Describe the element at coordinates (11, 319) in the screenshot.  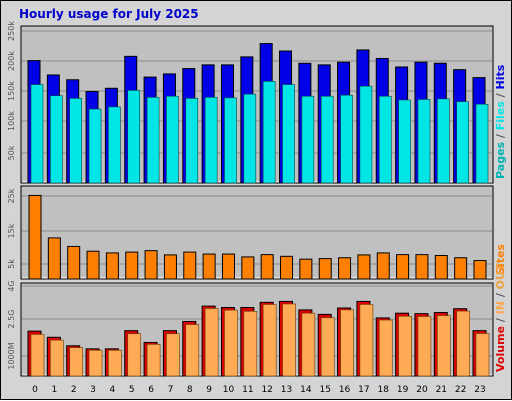
I see `y-tick-label: 2.5G` at that location.